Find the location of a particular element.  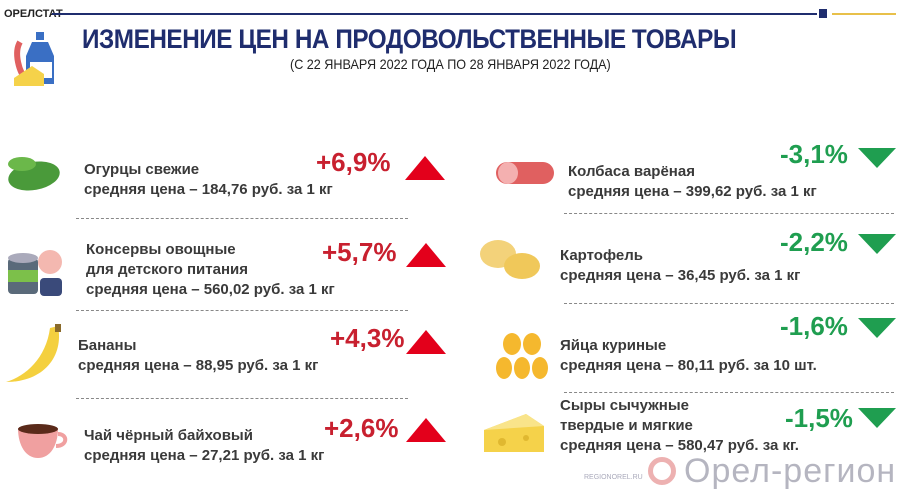

item-name: Картофель is located at coordinates (601, 255).